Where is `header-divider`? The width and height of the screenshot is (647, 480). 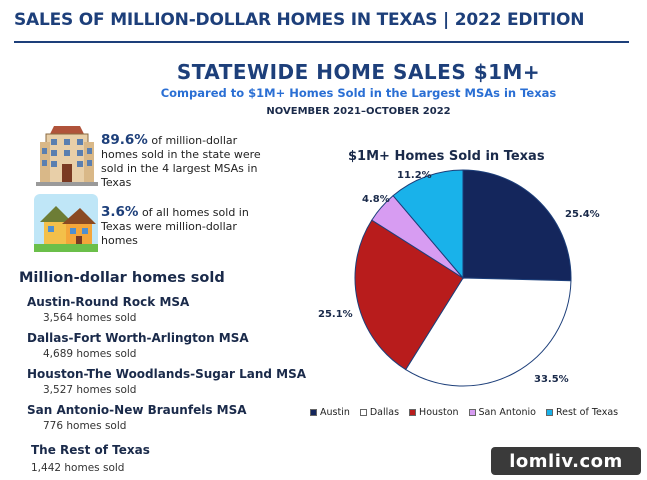 header-divider is located at coordinates (321, 42).